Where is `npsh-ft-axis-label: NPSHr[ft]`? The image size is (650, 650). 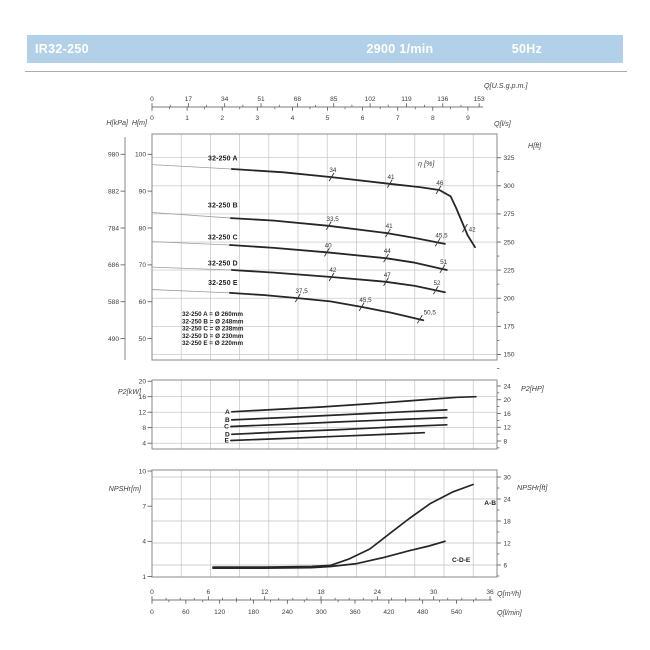
npsh-ft-axis-label: NPSHr[ft] is located at coordinates (532, 487).